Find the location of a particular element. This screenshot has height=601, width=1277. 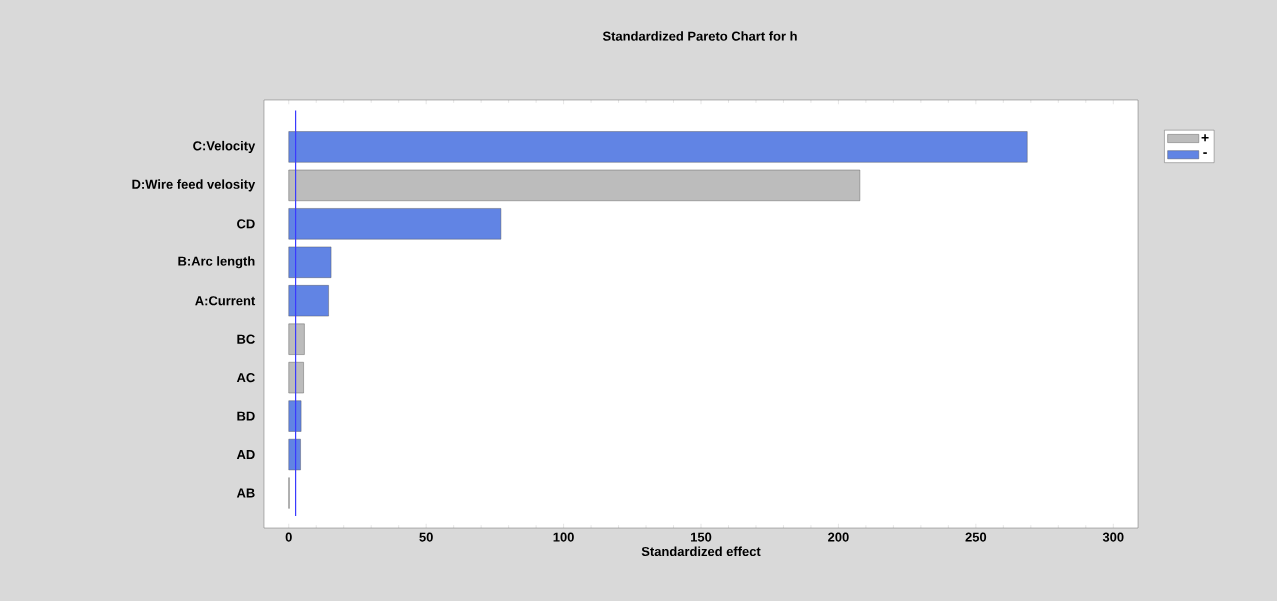

y-tick-label: BC is located at coordinates (246, 339).